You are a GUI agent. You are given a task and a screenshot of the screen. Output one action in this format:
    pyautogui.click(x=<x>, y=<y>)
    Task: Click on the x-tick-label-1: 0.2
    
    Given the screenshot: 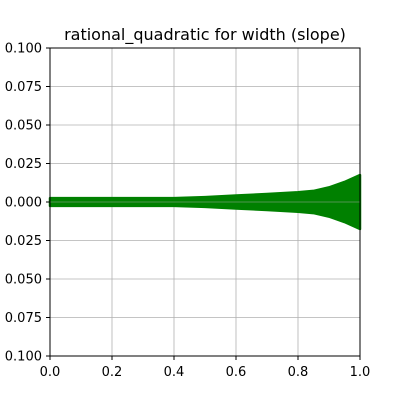 What is the action you would take?
    pyautogui.click(x=112, y=372)
    